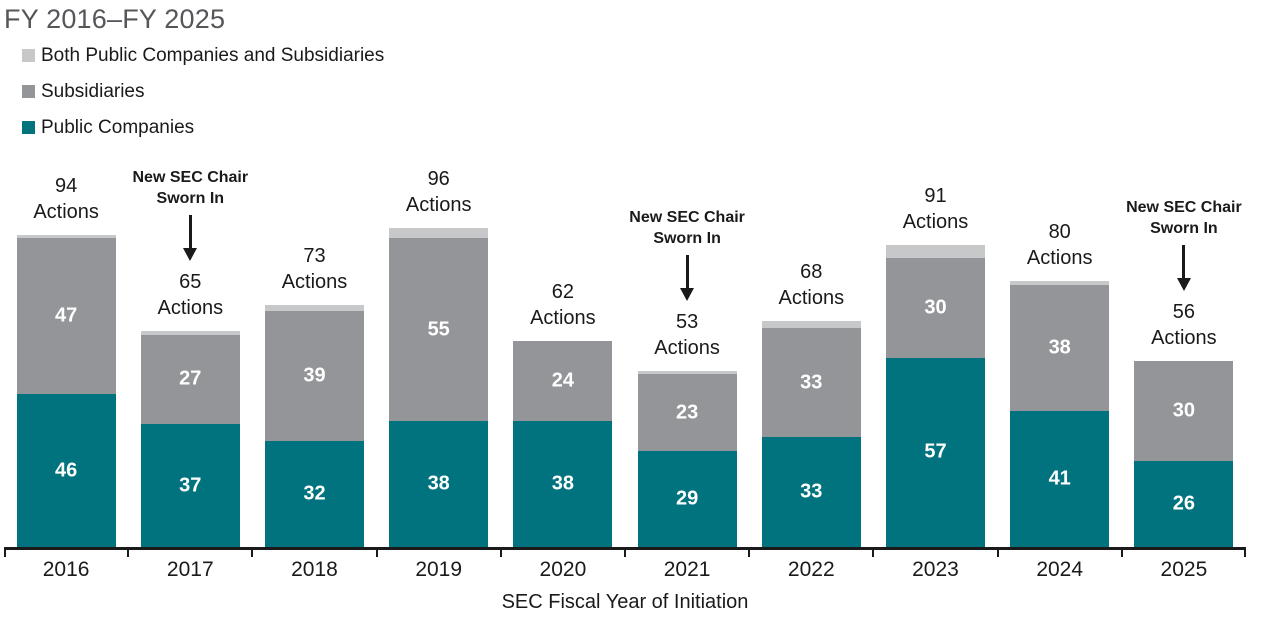 The height and width of the screenshot is (624, 1276). Describe the element at coordinates (1184, 325) in the screenshot. I see `bar-total-label: 56 Actions` at that location.